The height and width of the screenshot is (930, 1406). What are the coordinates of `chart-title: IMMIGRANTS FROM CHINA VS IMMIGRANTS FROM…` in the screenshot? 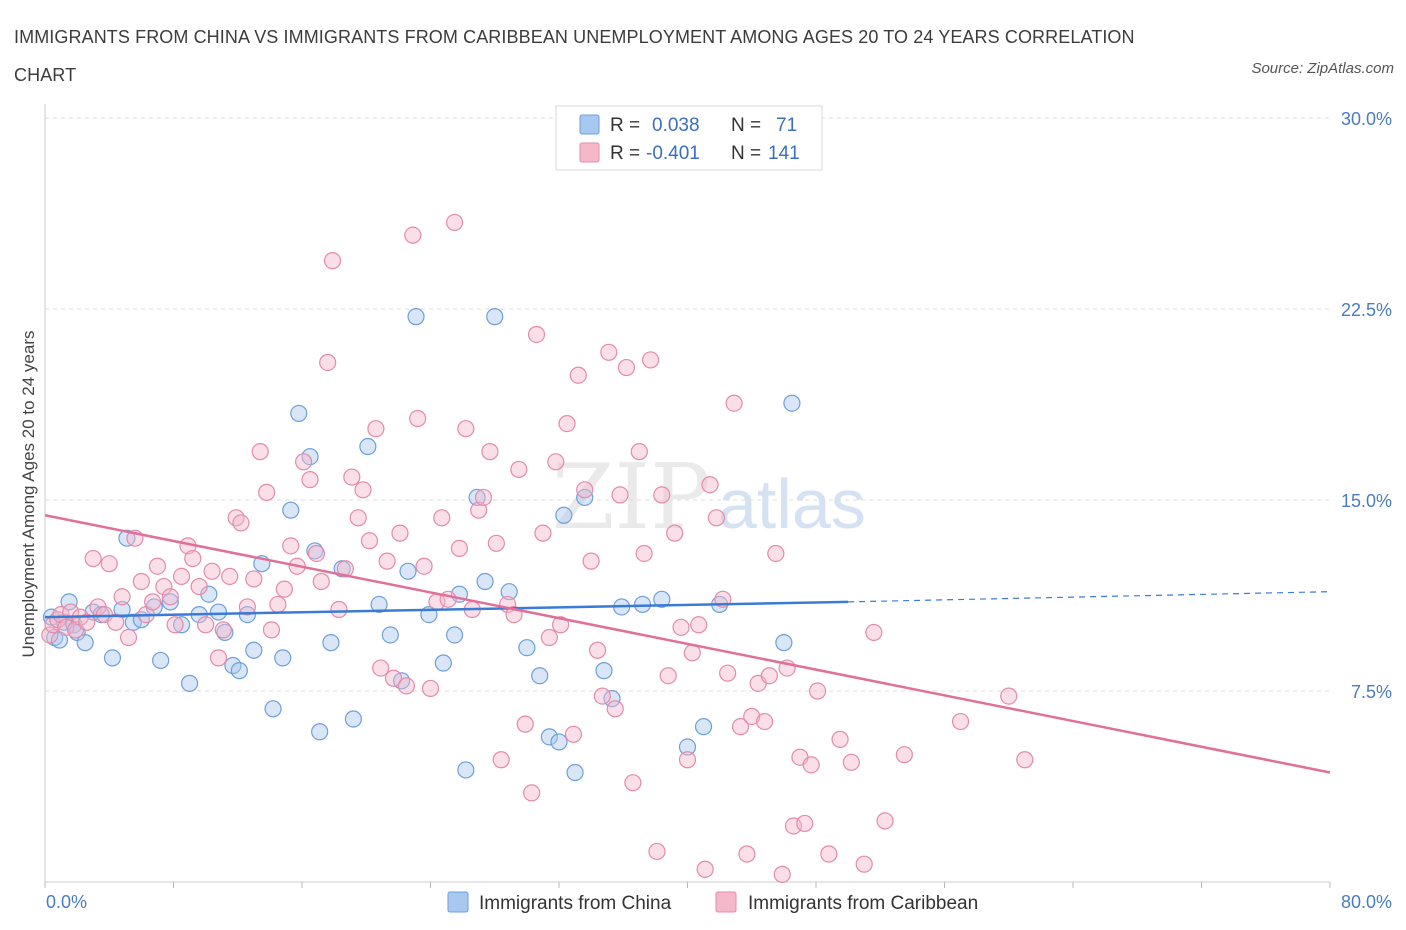 It's located at (574, 56).